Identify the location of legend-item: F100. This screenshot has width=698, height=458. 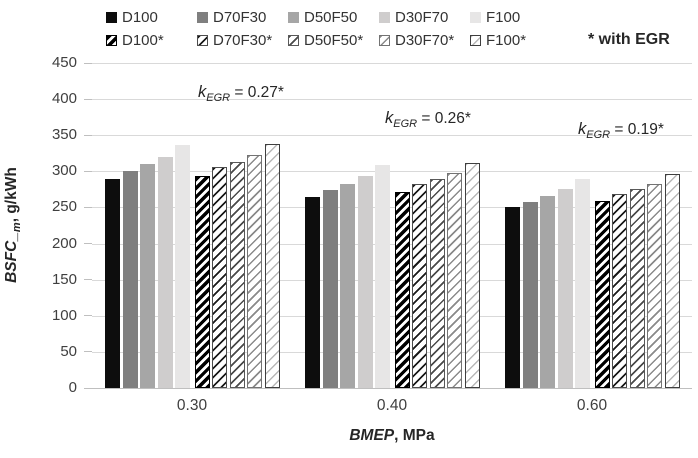
(495, 17).